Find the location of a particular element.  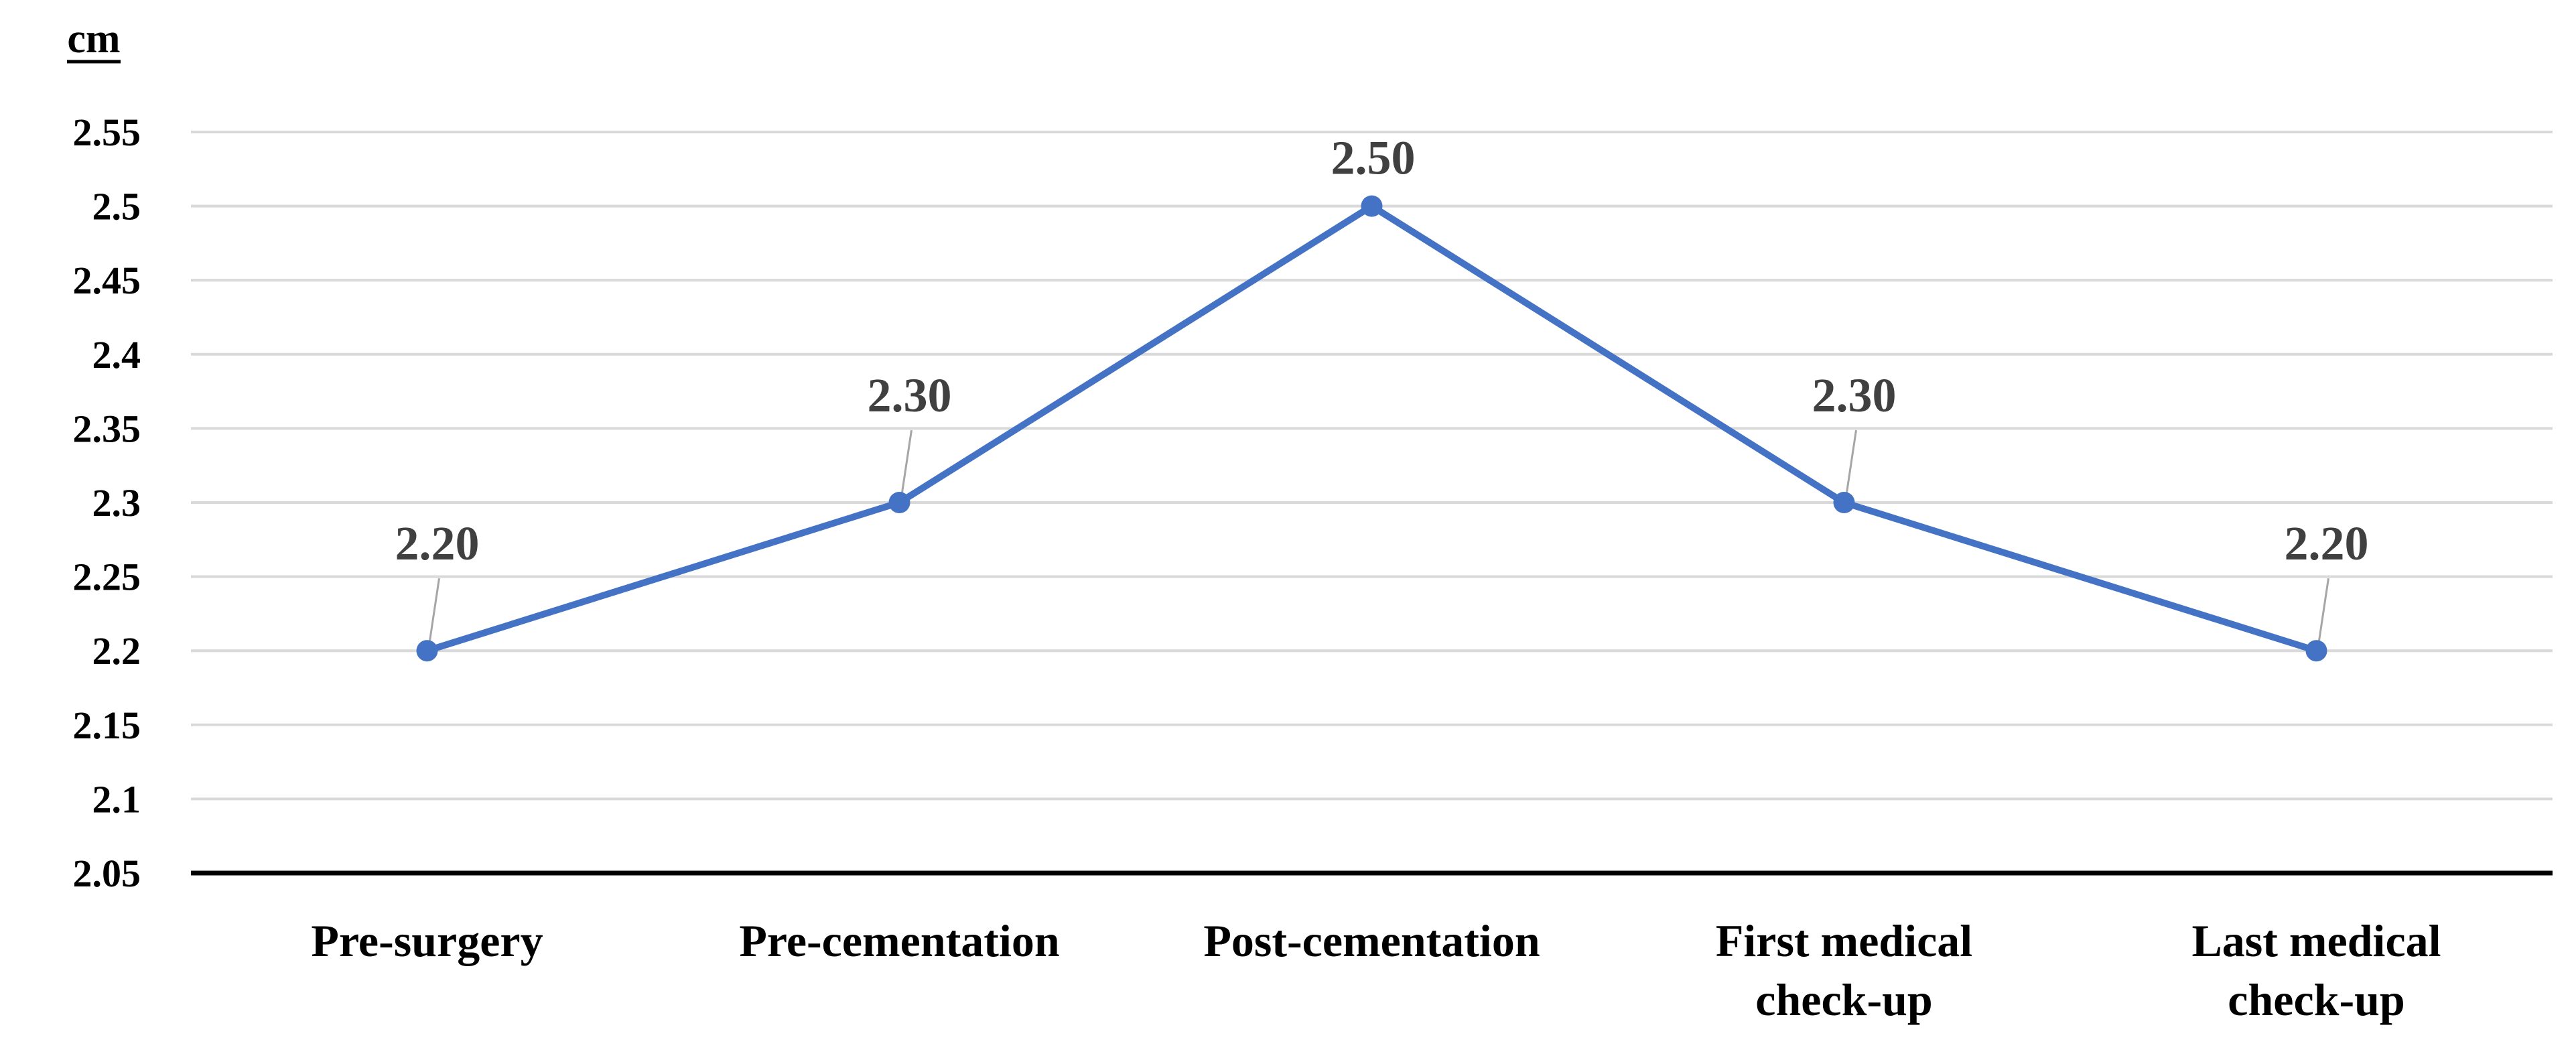

y-tick-label: 2.15 is located at coordinates (107, 725).